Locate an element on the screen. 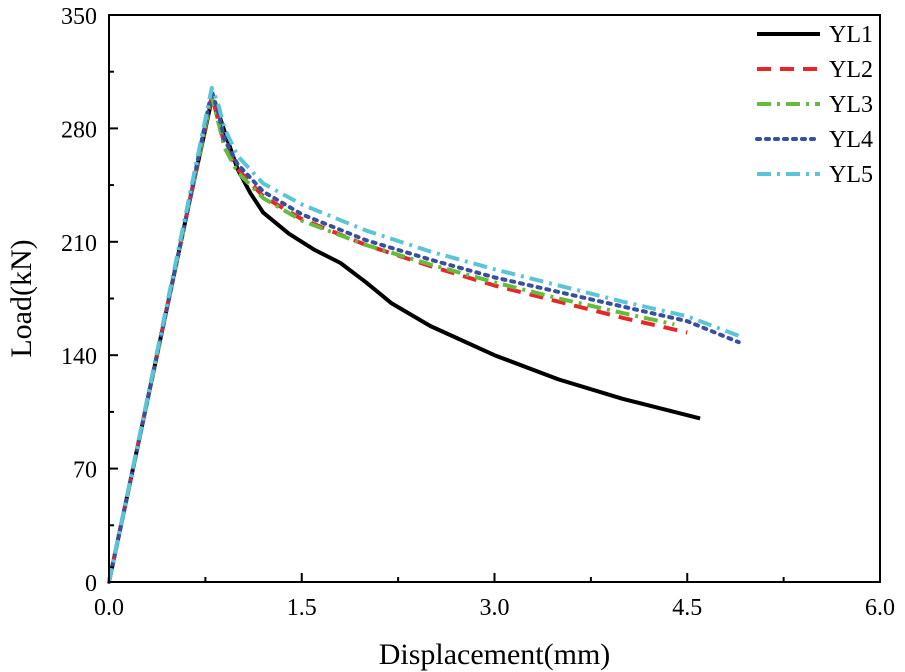 The image size is (905, 672). legend-label-yl4: YL4 is located at coordinates (851, 140).